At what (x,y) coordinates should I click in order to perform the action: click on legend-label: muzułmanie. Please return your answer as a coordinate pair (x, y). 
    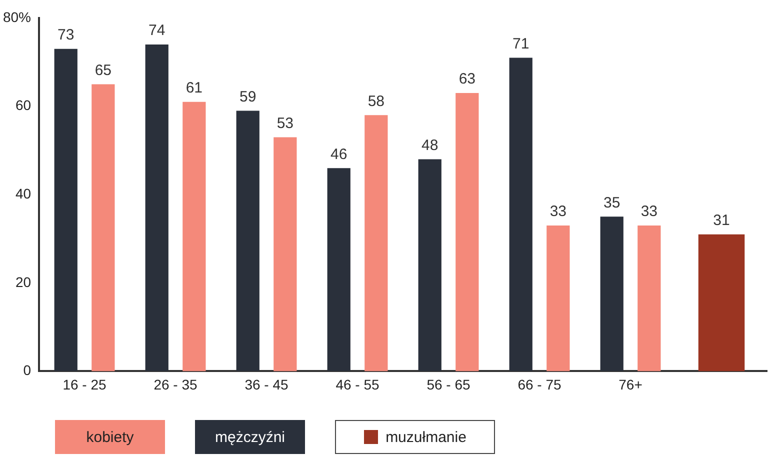
    Looking at the image, I should click on (426, 437).